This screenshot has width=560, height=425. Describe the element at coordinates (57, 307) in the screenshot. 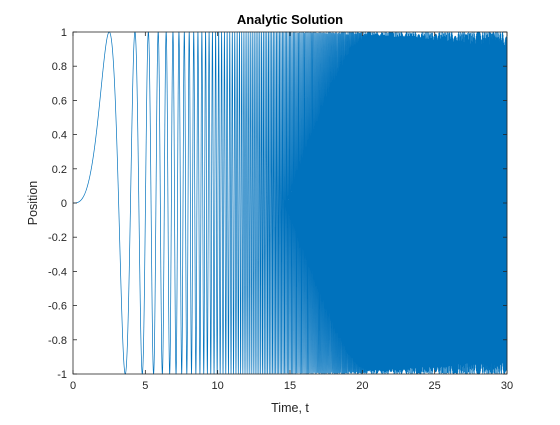

I see `y-tick-label: -0.6` at that location.